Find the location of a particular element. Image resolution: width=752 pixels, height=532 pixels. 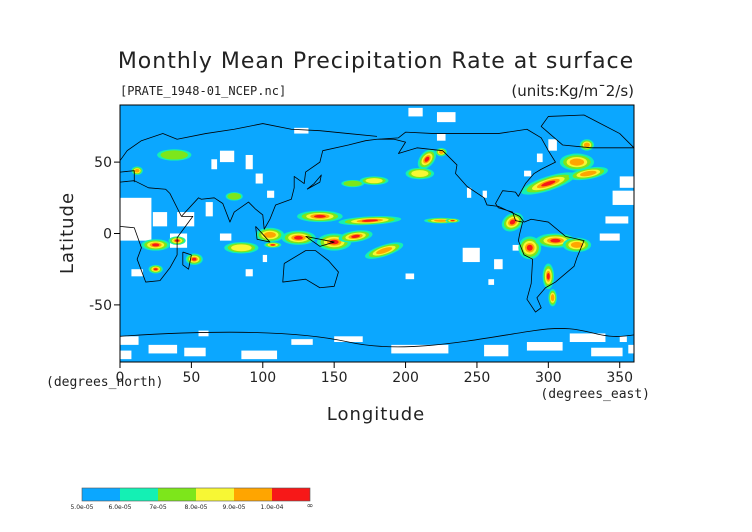

x-tick-label: 200 is located at coordinates (405, 378).